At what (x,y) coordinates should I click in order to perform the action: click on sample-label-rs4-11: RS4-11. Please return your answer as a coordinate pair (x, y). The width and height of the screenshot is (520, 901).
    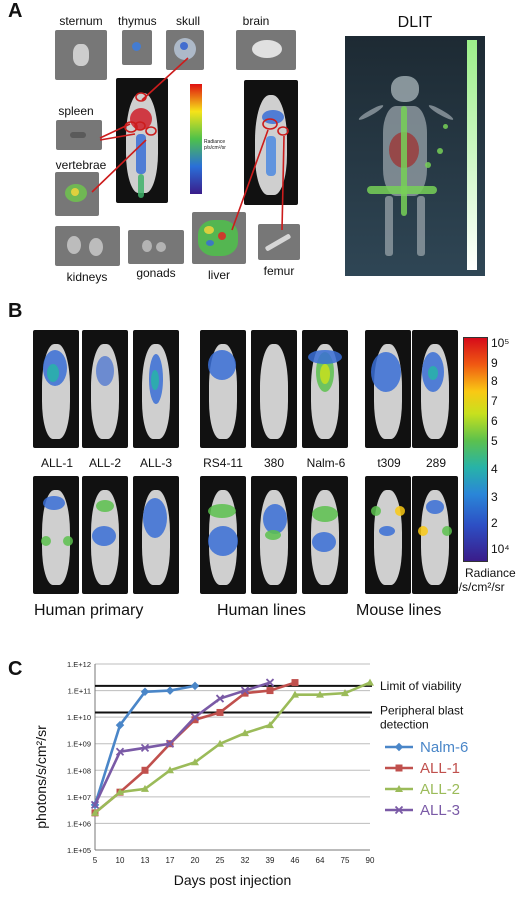
    Looking at the image, I should click on (223, 463).